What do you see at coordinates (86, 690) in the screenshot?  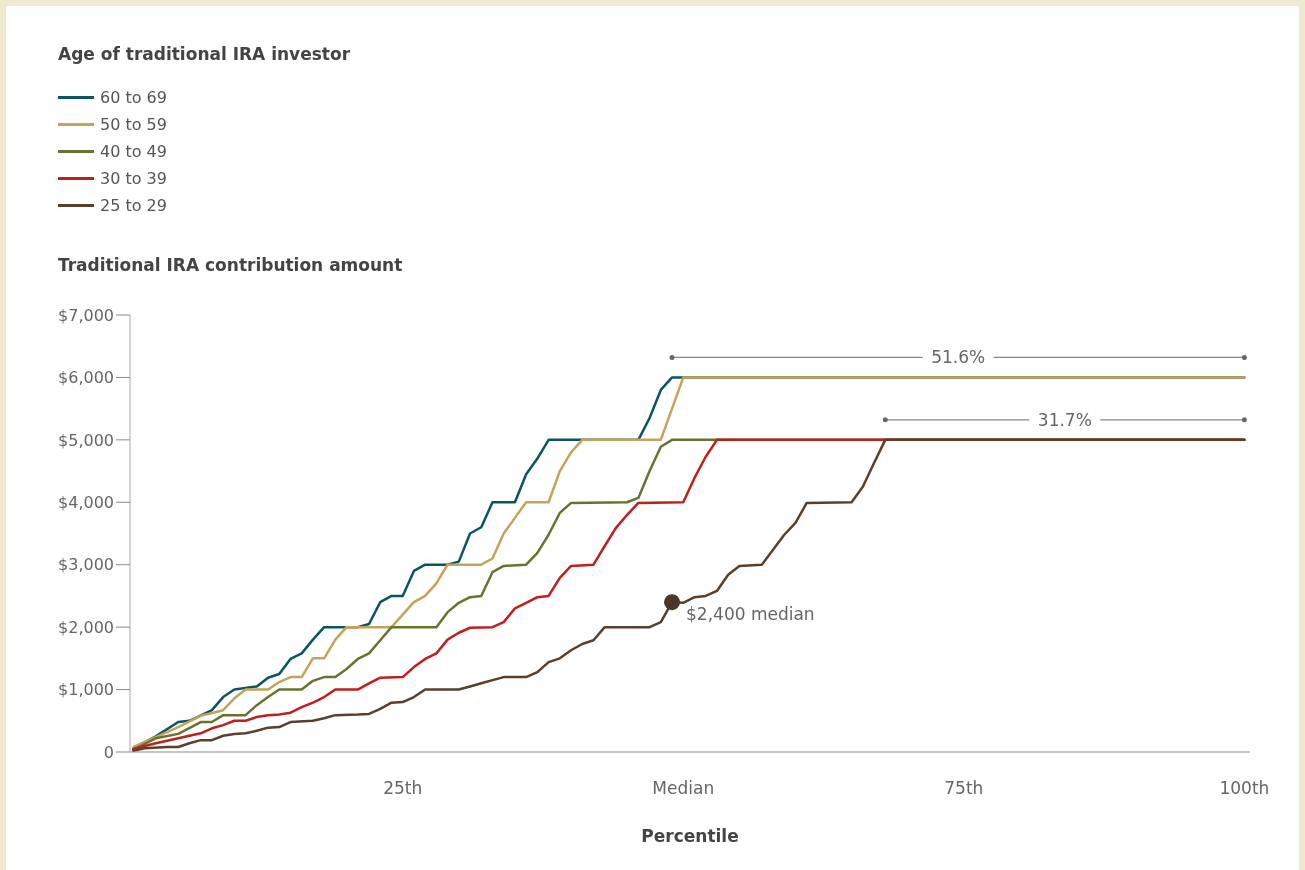 I see `y-tick-label: $1,000` at bounding box center [86, 690].